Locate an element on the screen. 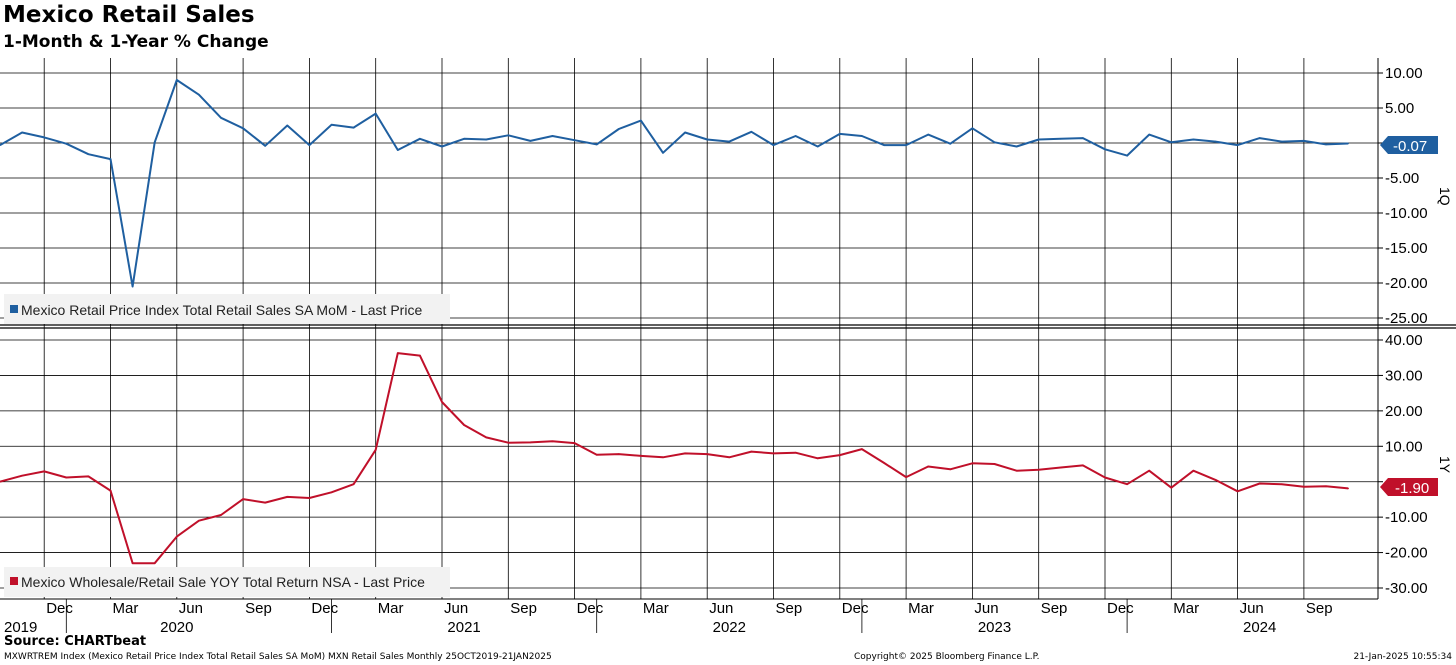 The width and height of the screenshot is (1456, 665). footer-timestamp: 21-Jan-2025 10:55:34 is located at coordinates (1402, 657).